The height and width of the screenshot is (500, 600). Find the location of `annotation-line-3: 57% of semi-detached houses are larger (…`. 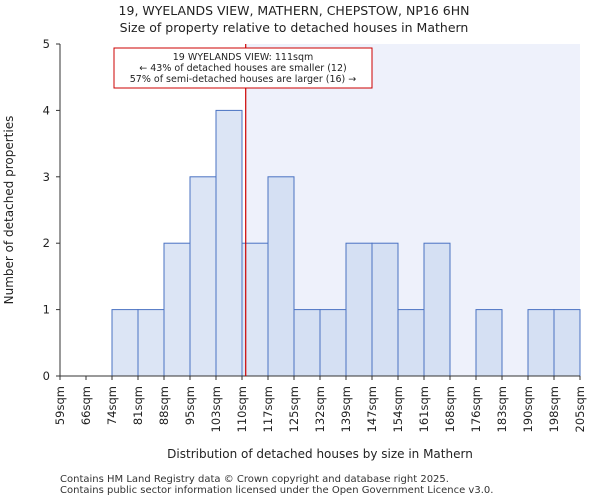

annotation-line-3: 57% of semi-detached houses are larger (… is located at coordinates (243, 79).